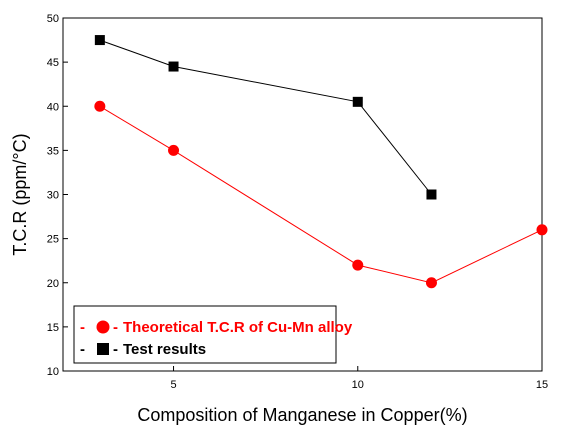 Image resolution: width=561 pixels, height=441 pixels. What do you see at coordinates (53, 372) in the screenshot?
I see `y-tick-label: 10` at bounding box center [53, 372].